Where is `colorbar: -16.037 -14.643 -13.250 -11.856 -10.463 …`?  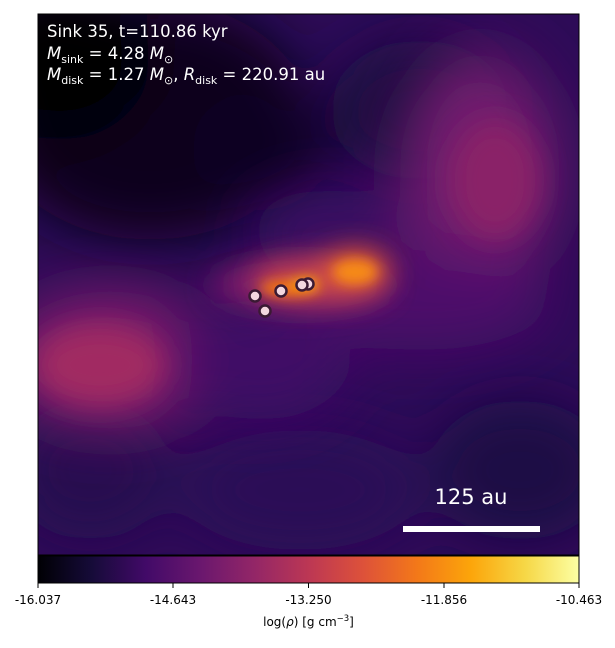
colorbar: -16.037 -14.643 -13.250 -11.856 -10.463 … is located at coordinates (308, 592).